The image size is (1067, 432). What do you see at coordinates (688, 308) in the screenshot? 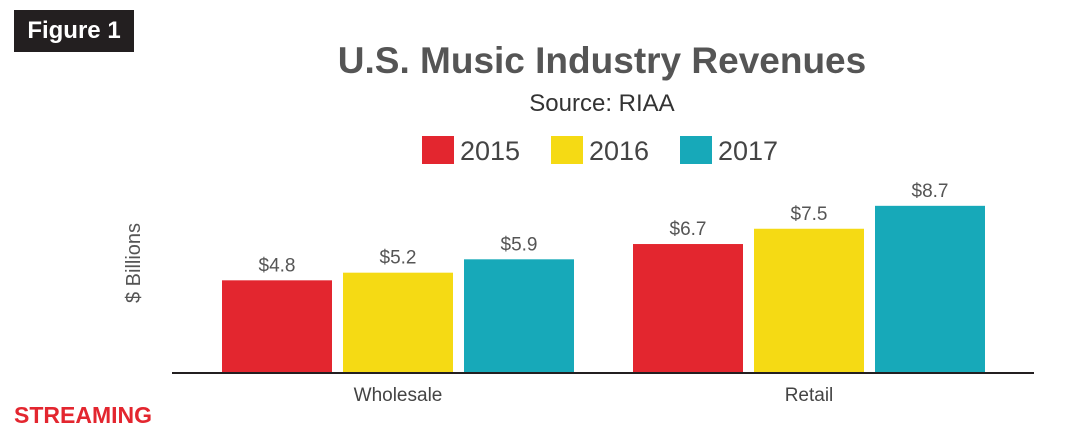
I see `bar-retail-2015` at bounding box center [688, 308].